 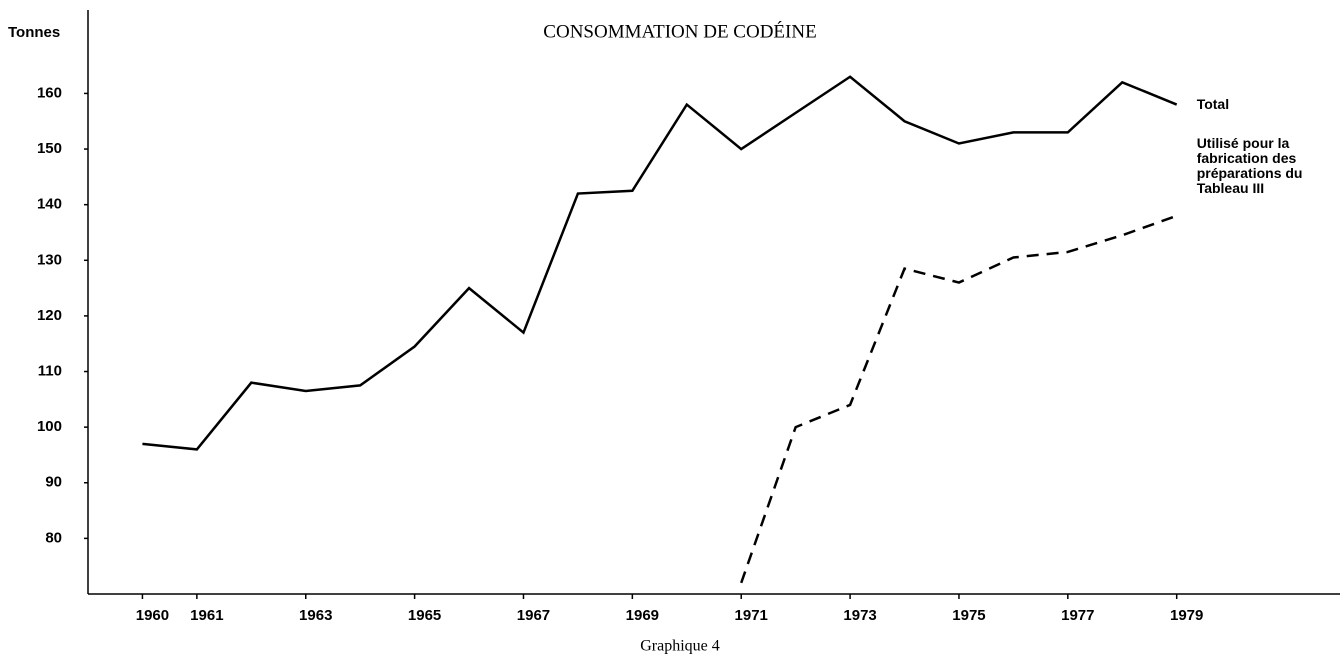 I want to click on y-tick-label: 160, so click(x=49, y=92).